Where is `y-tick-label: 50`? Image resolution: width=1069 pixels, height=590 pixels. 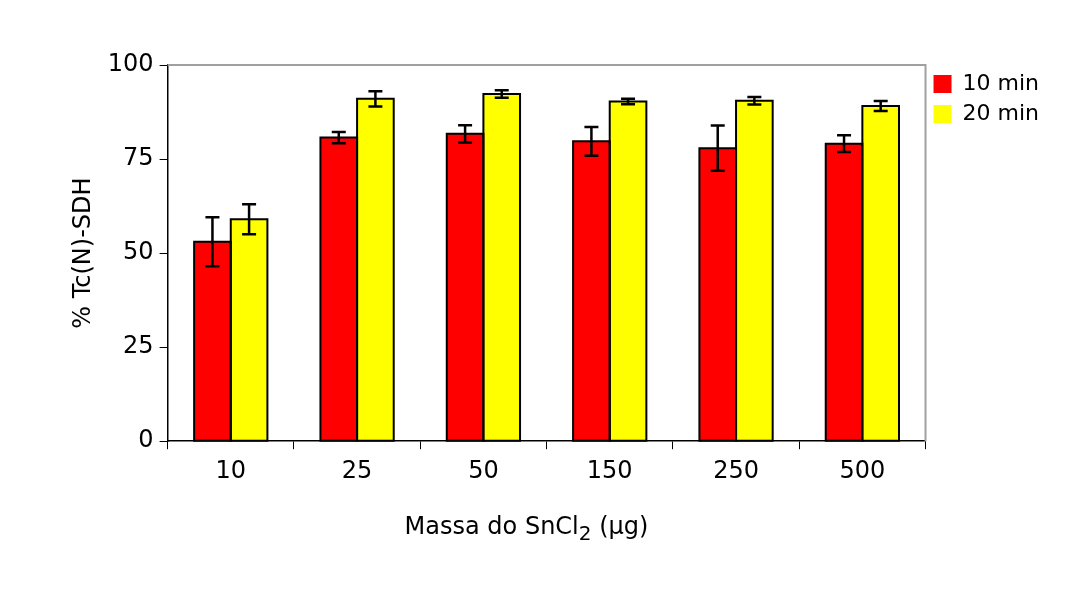
y-tick-label: 50 is located at coordinates (138, 251).